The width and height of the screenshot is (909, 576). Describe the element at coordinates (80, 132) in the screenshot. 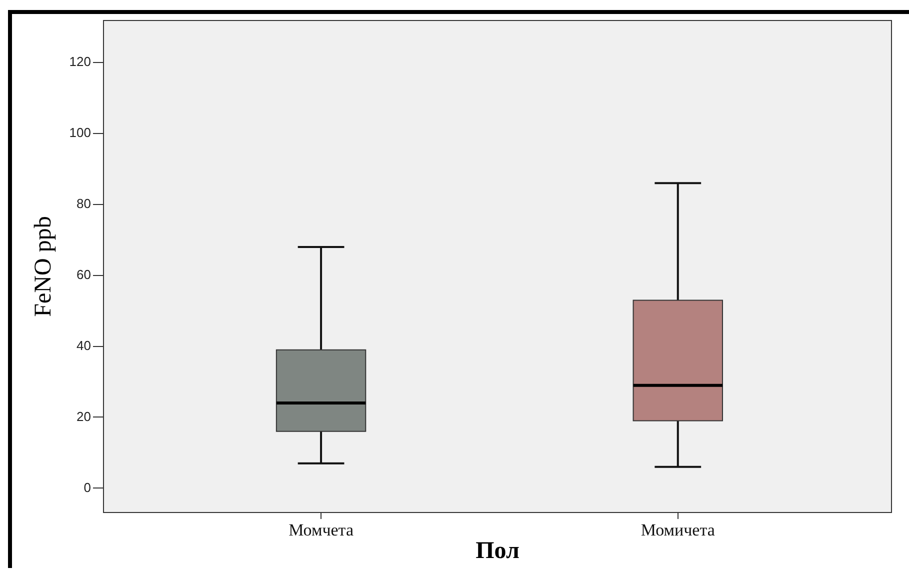

I see `y-tick-label: 100` at that location.